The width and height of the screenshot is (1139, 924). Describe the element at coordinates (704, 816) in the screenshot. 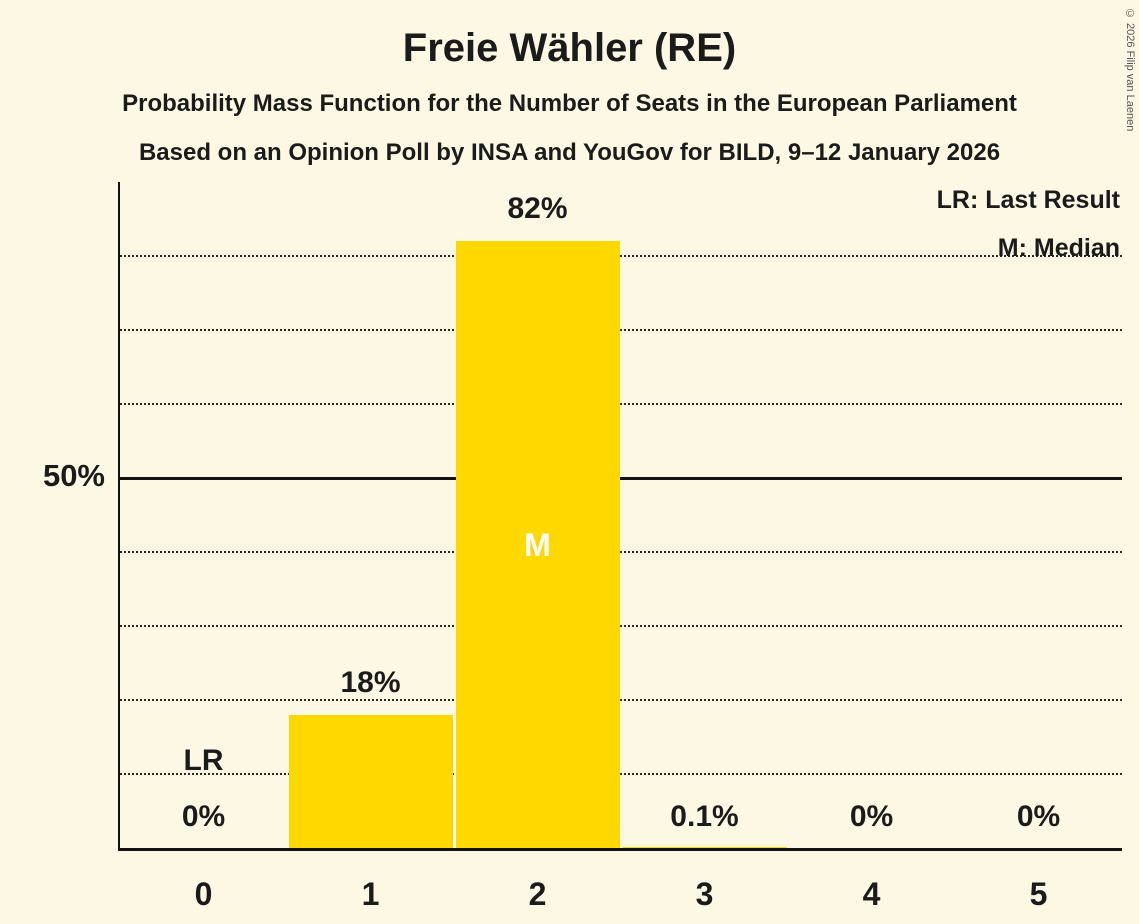

I see `value-label-3: 0.1%` at that location.